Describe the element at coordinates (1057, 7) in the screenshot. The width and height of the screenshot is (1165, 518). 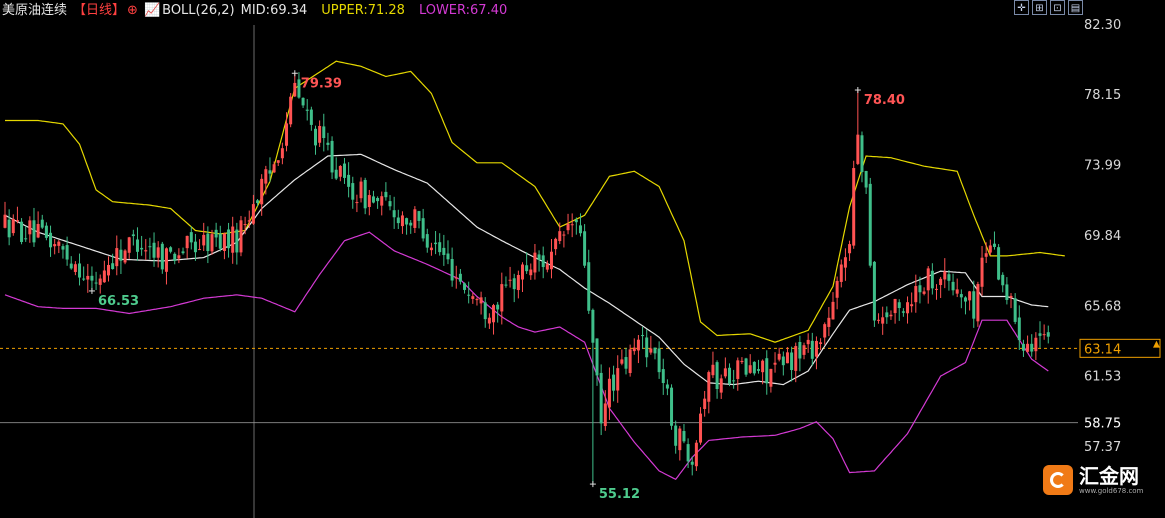
I see `line-tool-icon: ⊡` at that location.